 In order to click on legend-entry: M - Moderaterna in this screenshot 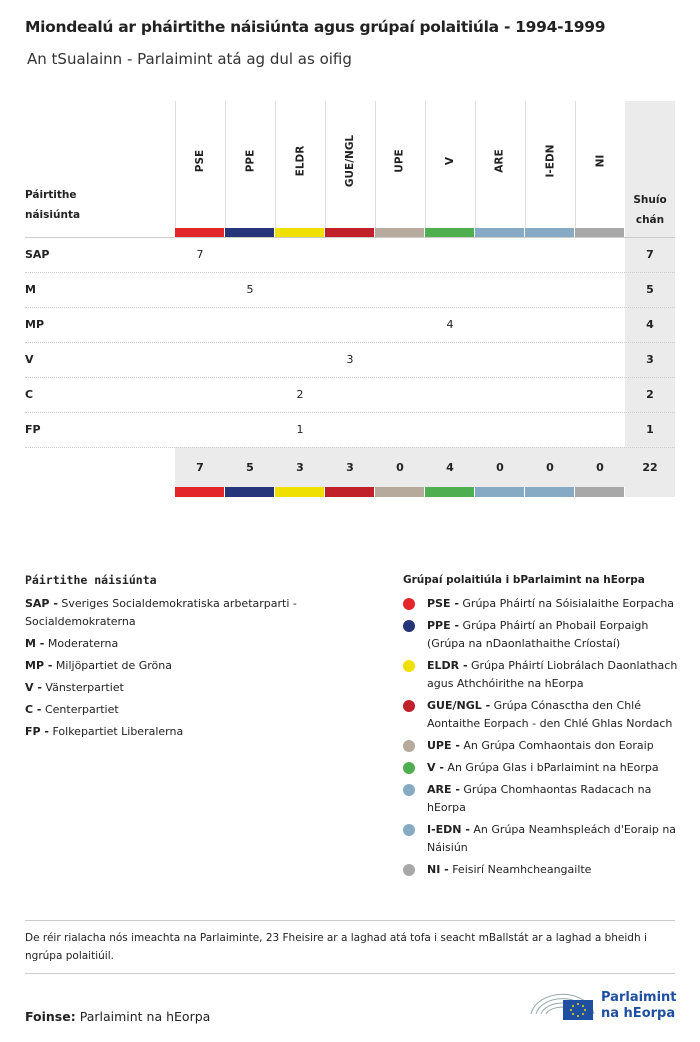, I will do `click(175, 644)`.